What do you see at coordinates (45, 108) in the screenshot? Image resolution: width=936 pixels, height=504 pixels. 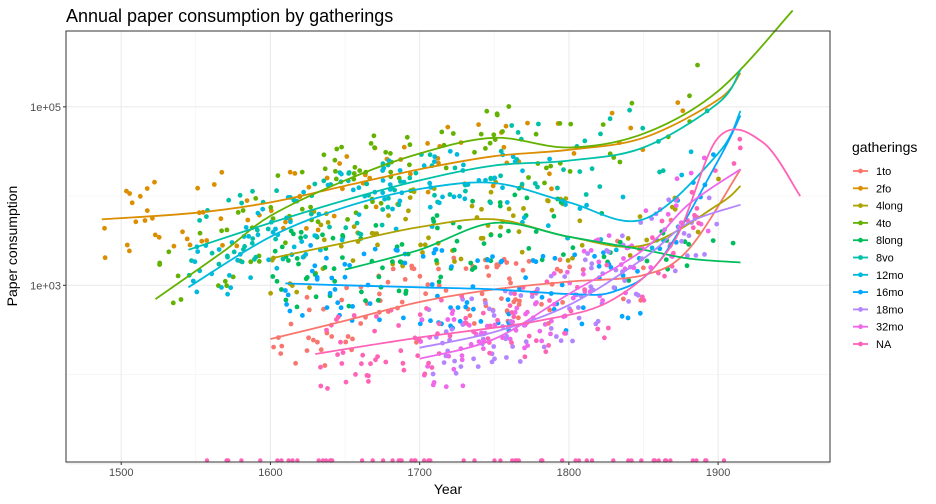 I see `y-tick-label: 1e+05` at bounding box center [45, 108].